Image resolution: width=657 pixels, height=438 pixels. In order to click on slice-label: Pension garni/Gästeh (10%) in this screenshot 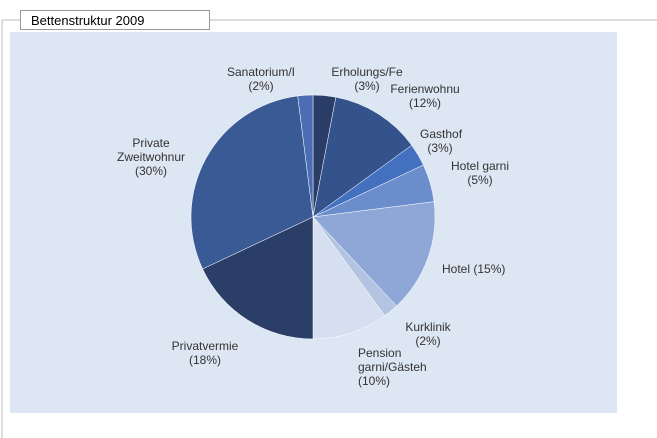, I will do `click(403, 367)`.